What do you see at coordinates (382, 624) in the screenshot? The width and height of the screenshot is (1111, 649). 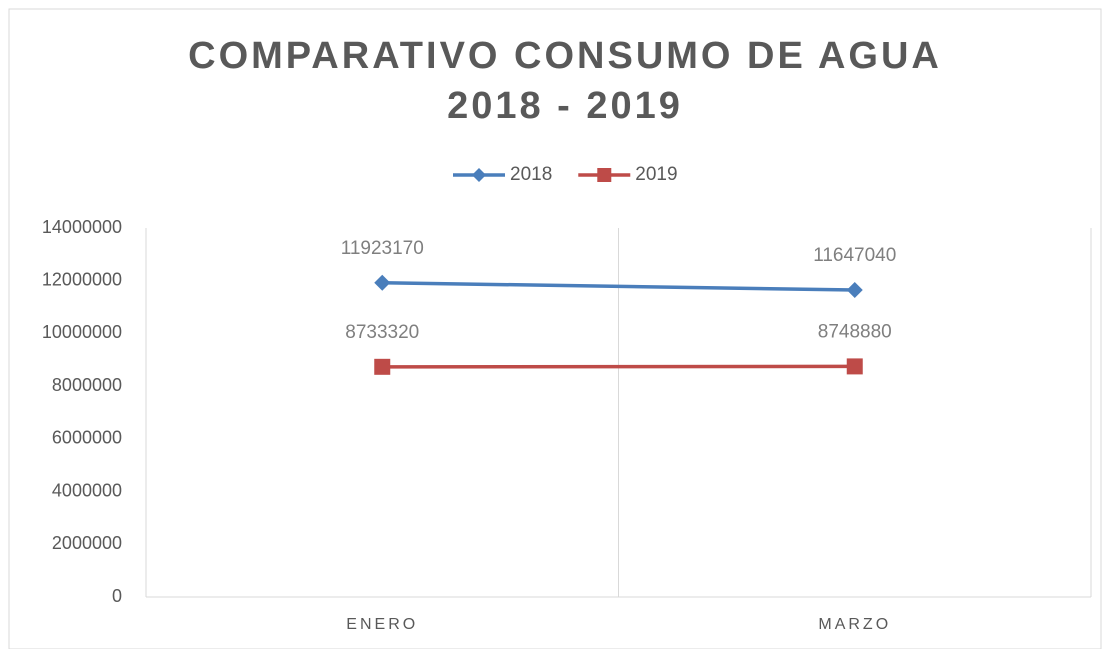 I see `x-tick-label: ENERO` at bounding box center [382, 624].